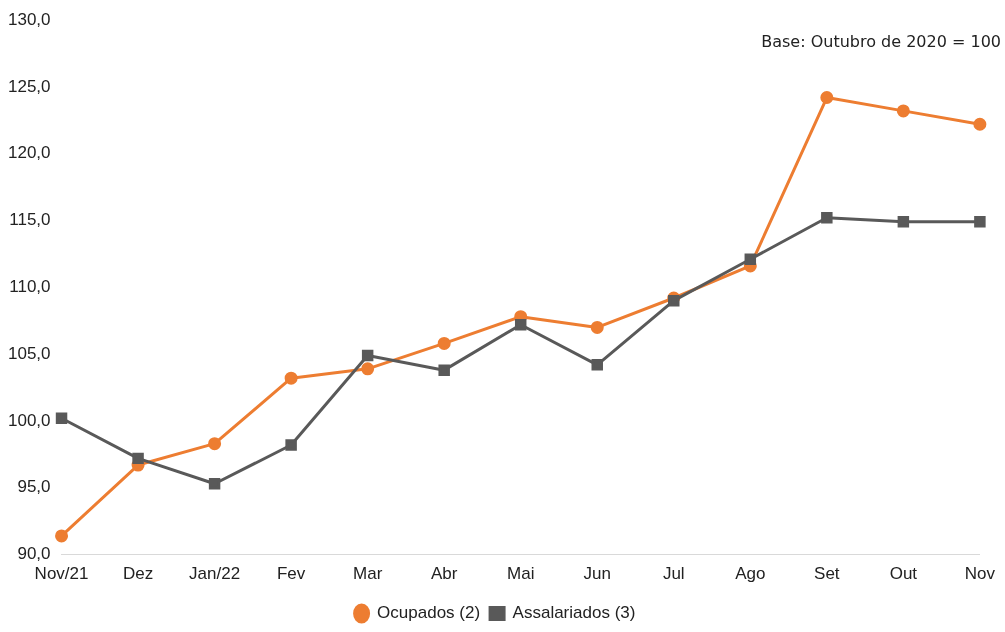  Describe the element at coordinates (980, 574) in the screenshot. I see `x-tick-label: Nov` at that location.